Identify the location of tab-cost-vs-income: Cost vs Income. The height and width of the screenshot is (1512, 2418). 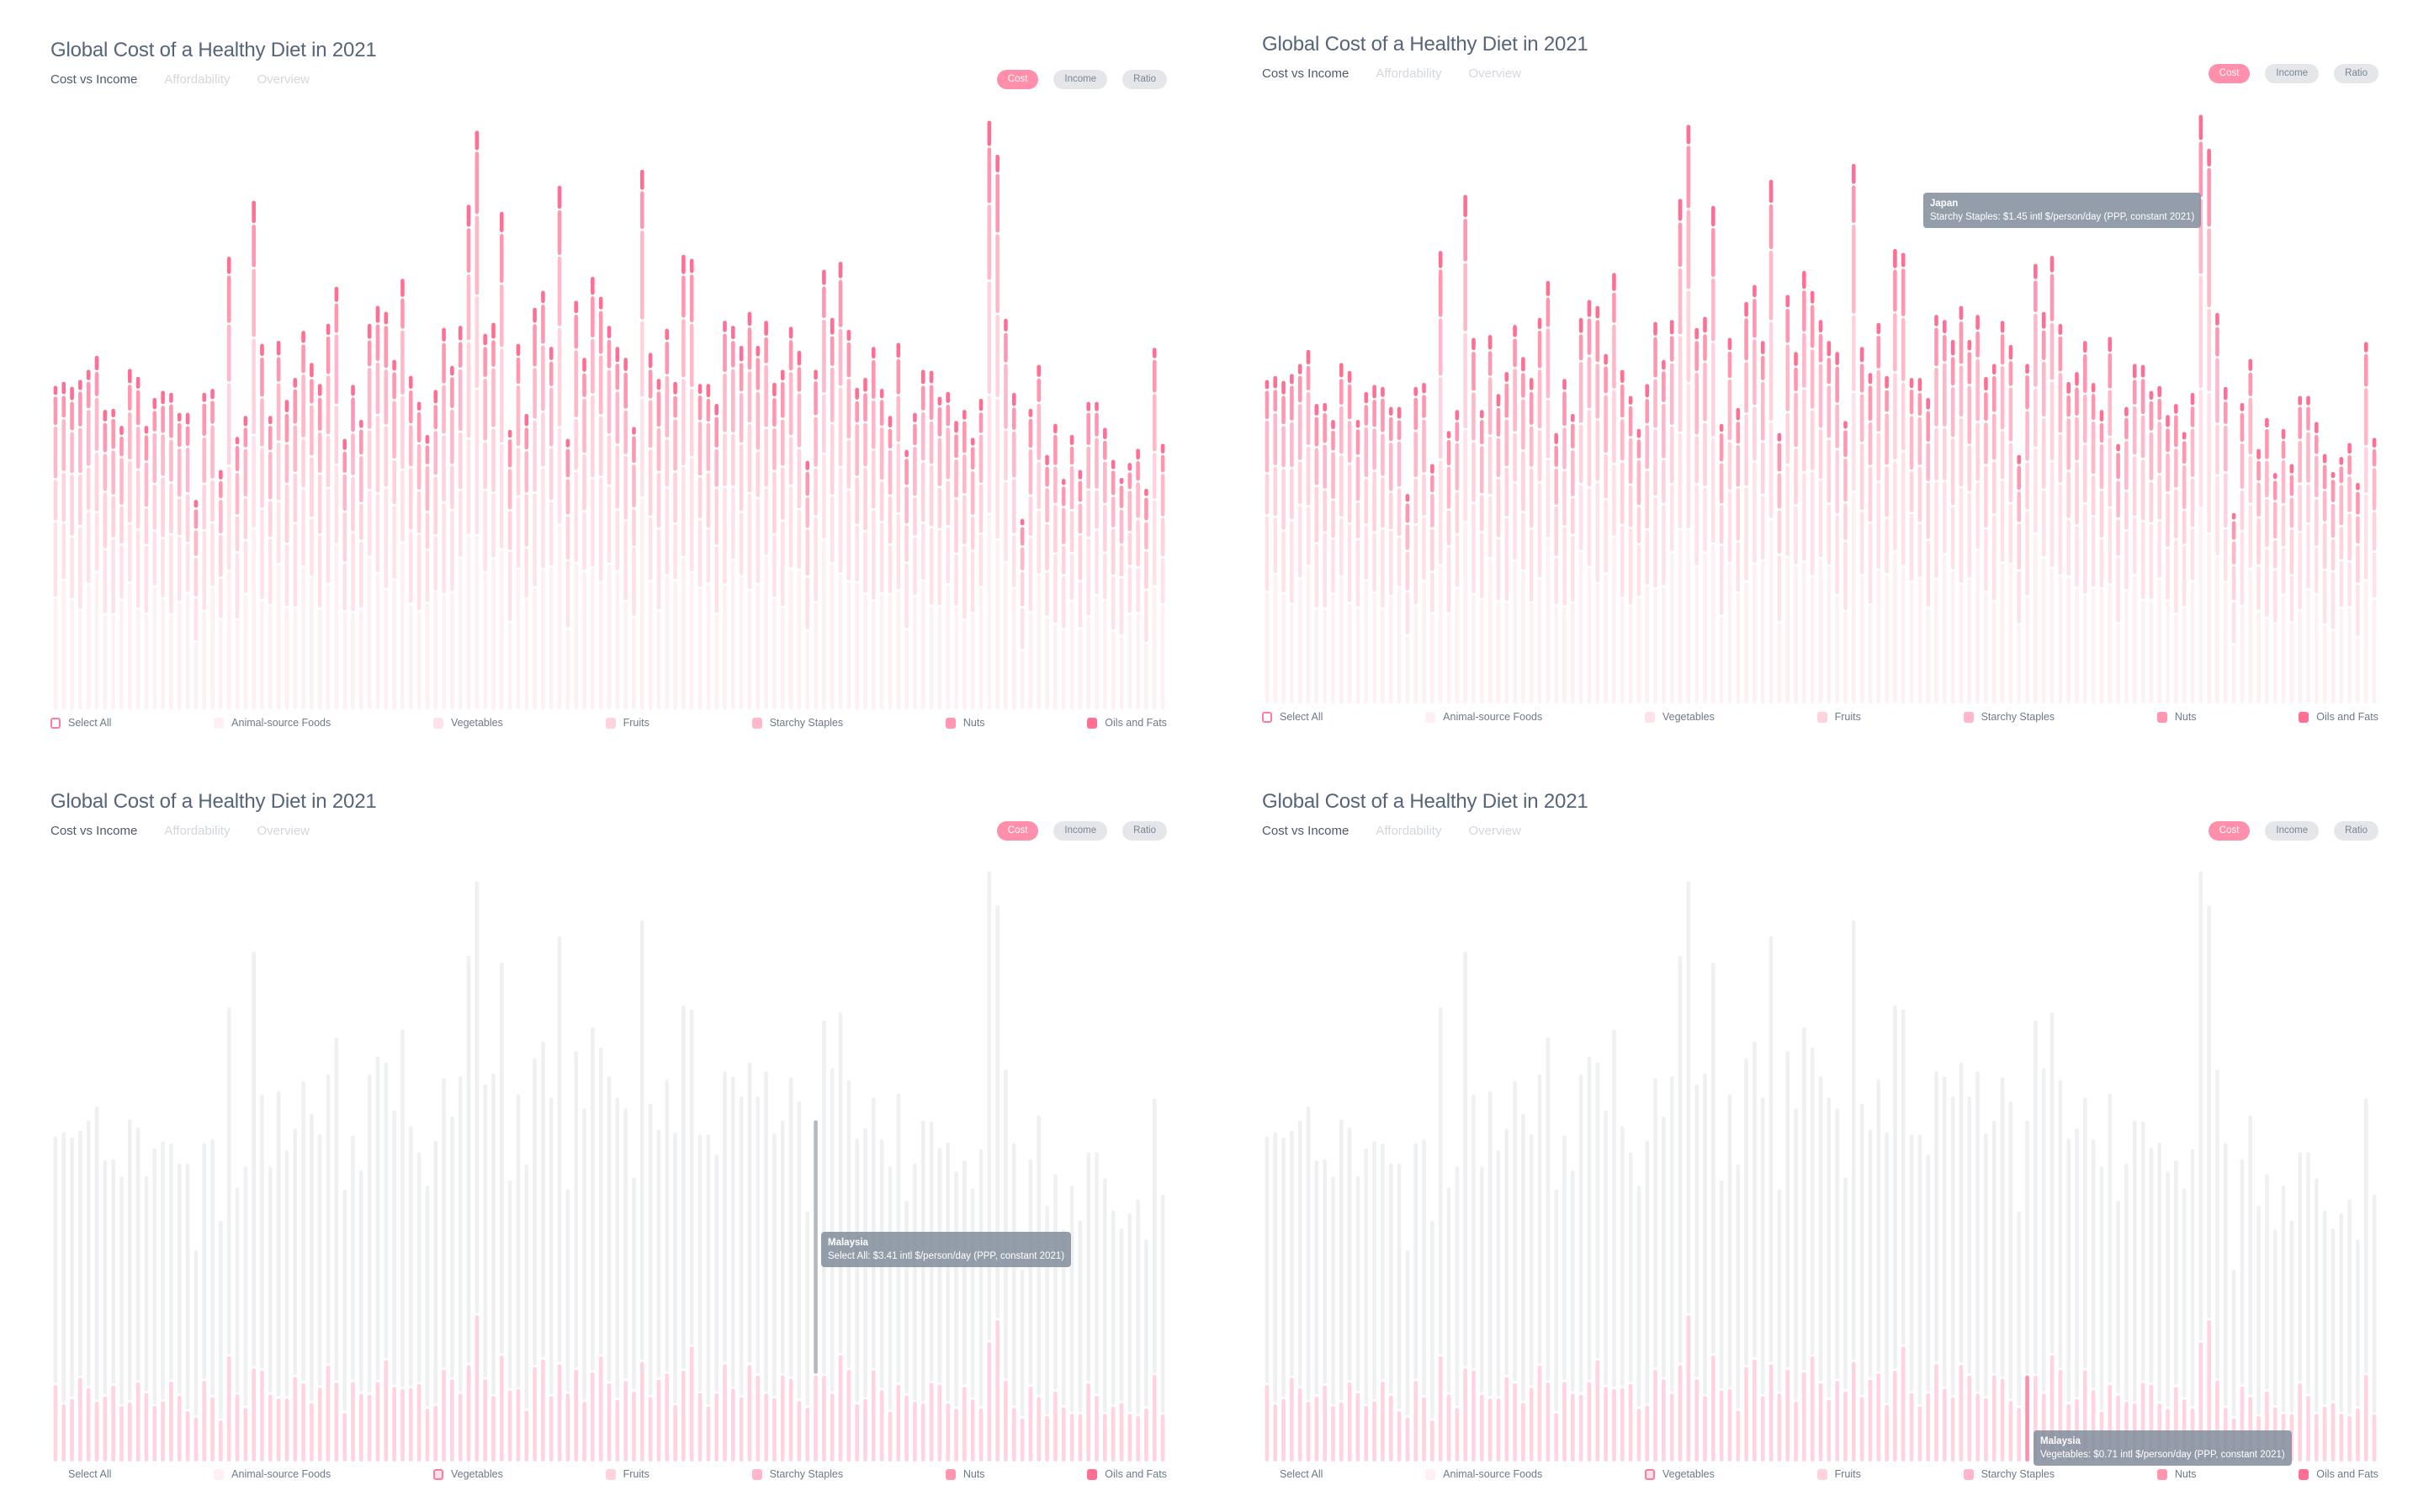
(94, 831).